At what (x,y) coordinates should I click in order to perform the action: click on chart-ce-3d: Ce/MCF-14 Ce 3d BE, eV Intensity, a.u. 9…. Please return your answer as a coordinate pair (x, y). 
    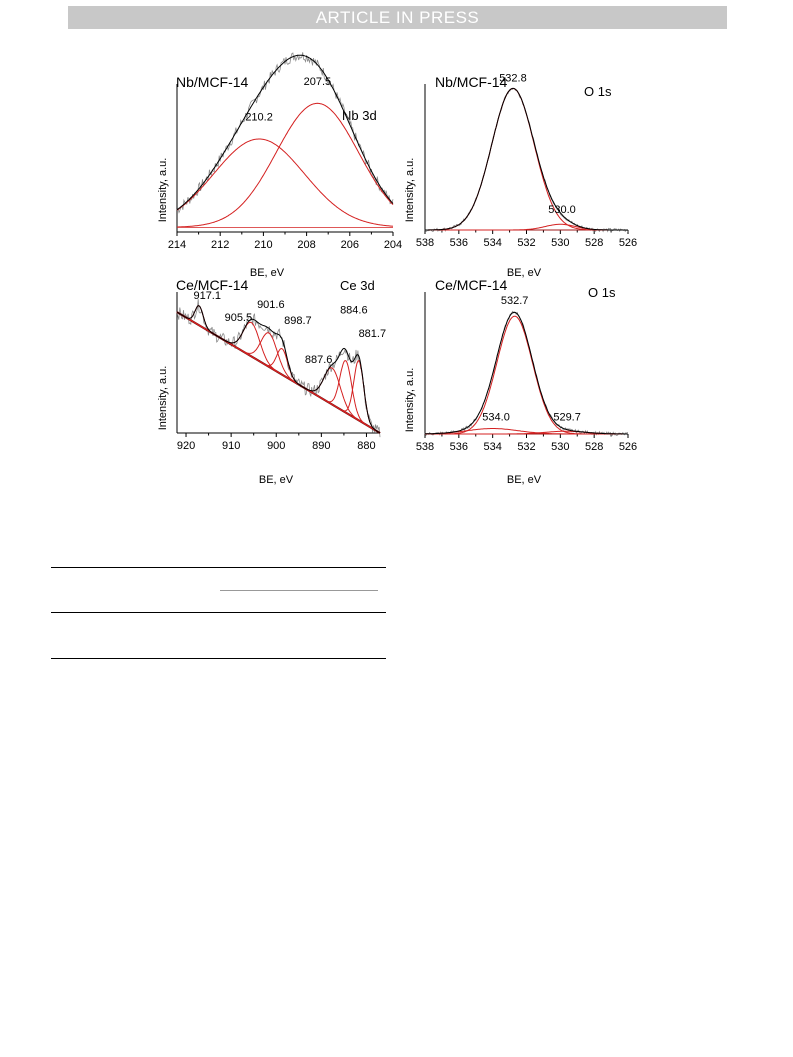
    Looking at the image, I should click on (272, 381).